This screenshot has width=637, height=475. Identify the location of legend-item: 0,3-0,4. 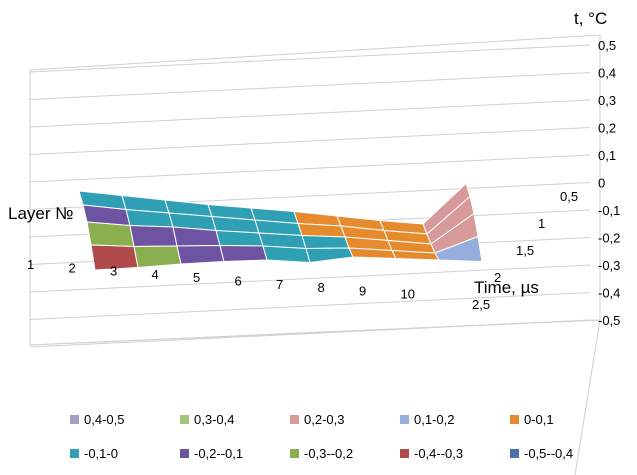
(207, 419).